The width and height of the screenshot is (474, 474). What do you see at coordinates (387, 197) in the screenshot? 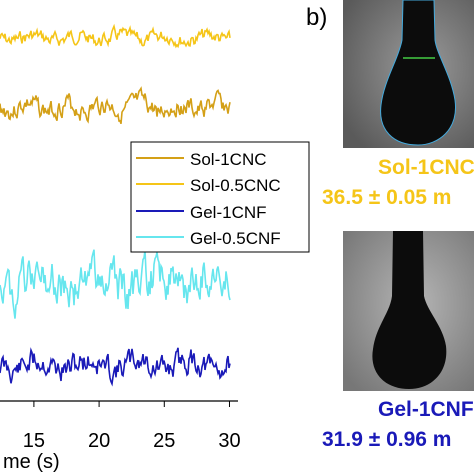
I see `drop-value-sol: 36.5 ± 0.05 m` at bounding box center [387, 197].